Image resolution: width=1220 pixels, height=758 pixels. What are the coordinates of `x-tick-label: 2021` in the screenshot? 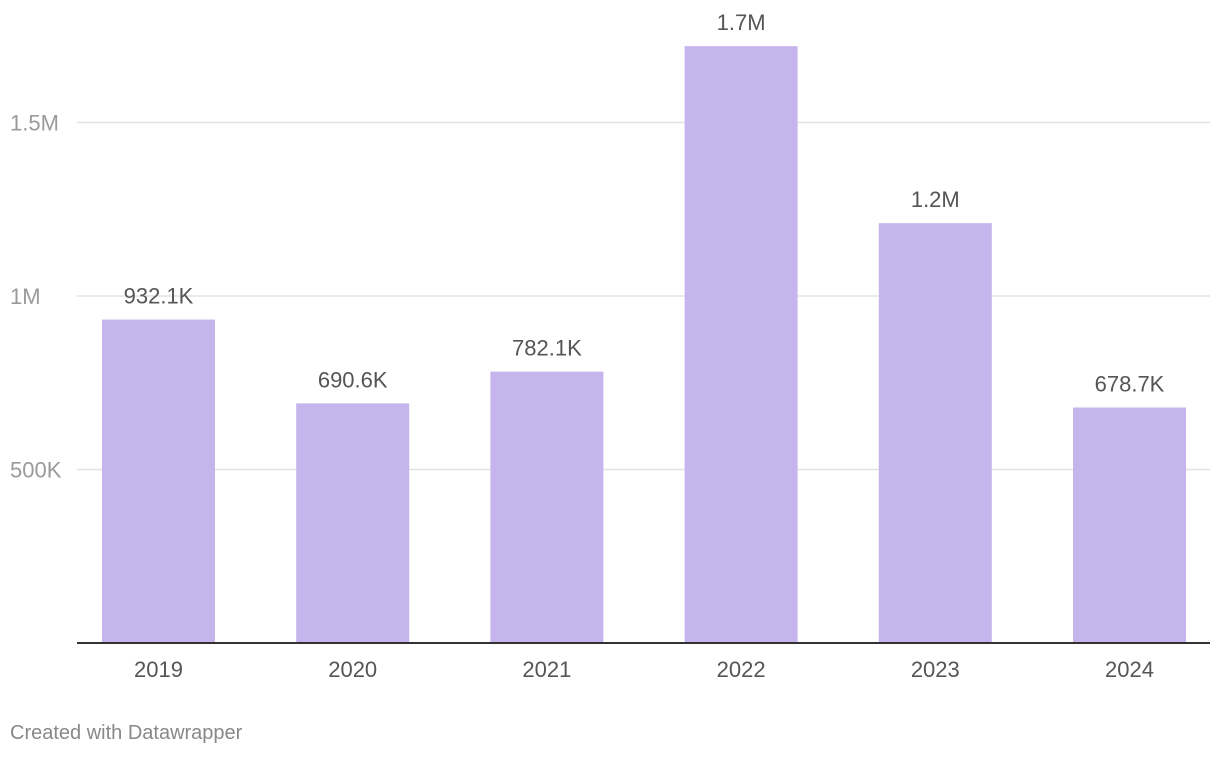 It's located at (546, 669).